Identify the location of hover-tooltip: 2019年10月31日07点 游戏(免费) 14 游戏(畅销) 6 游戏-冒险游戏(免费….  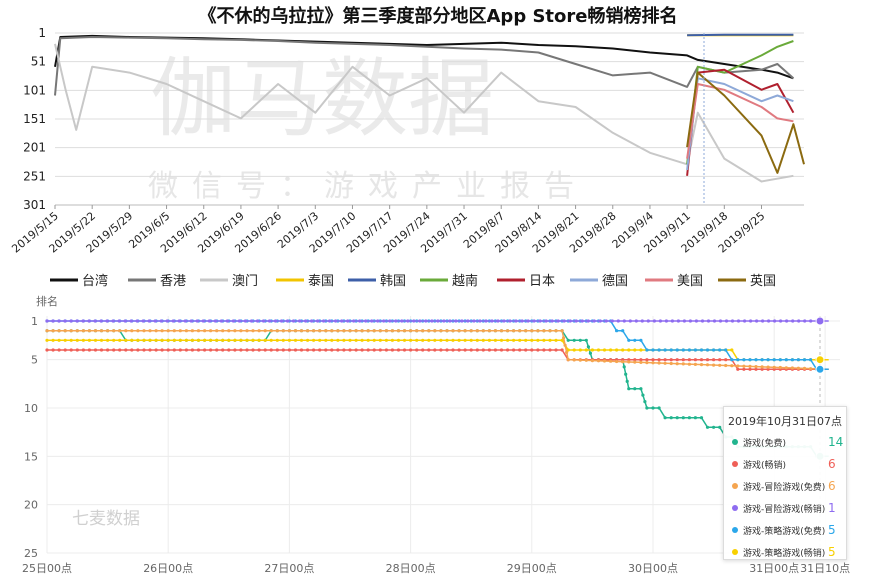
(785, 483).